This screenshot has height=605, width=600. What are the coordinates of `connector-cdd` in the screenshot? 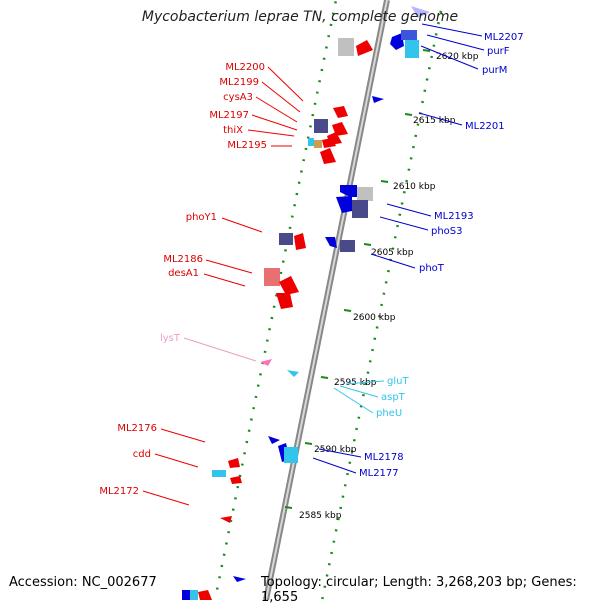 It's located at (176, 460).